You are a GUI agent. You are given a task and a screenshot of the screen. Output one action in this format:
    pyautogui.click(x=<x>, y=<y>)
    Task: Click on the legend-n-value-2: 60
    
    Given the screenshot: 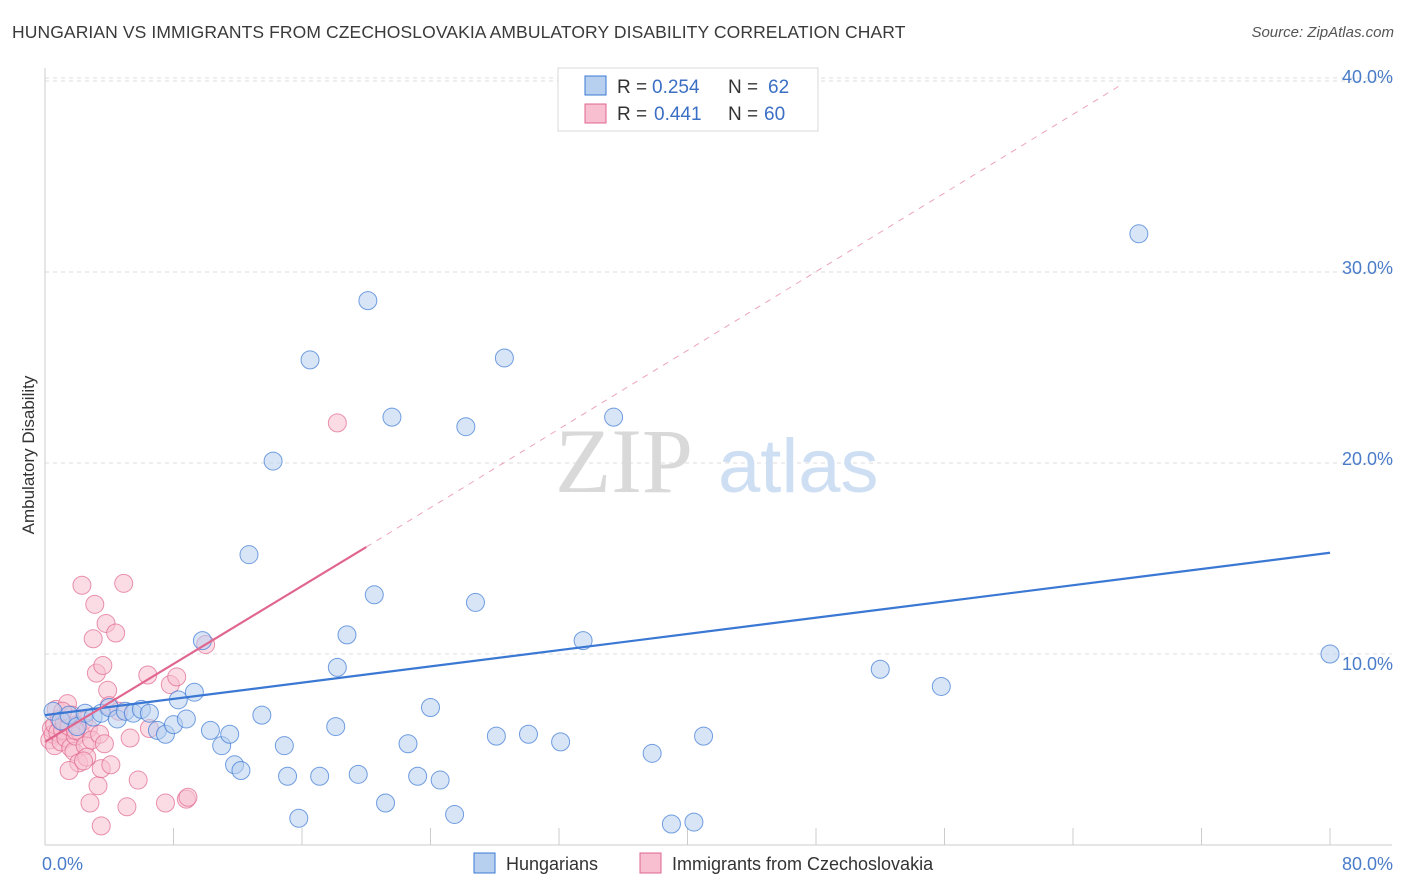 What is the action you would take?
    pyautogui.click(x=774, y=114)
    